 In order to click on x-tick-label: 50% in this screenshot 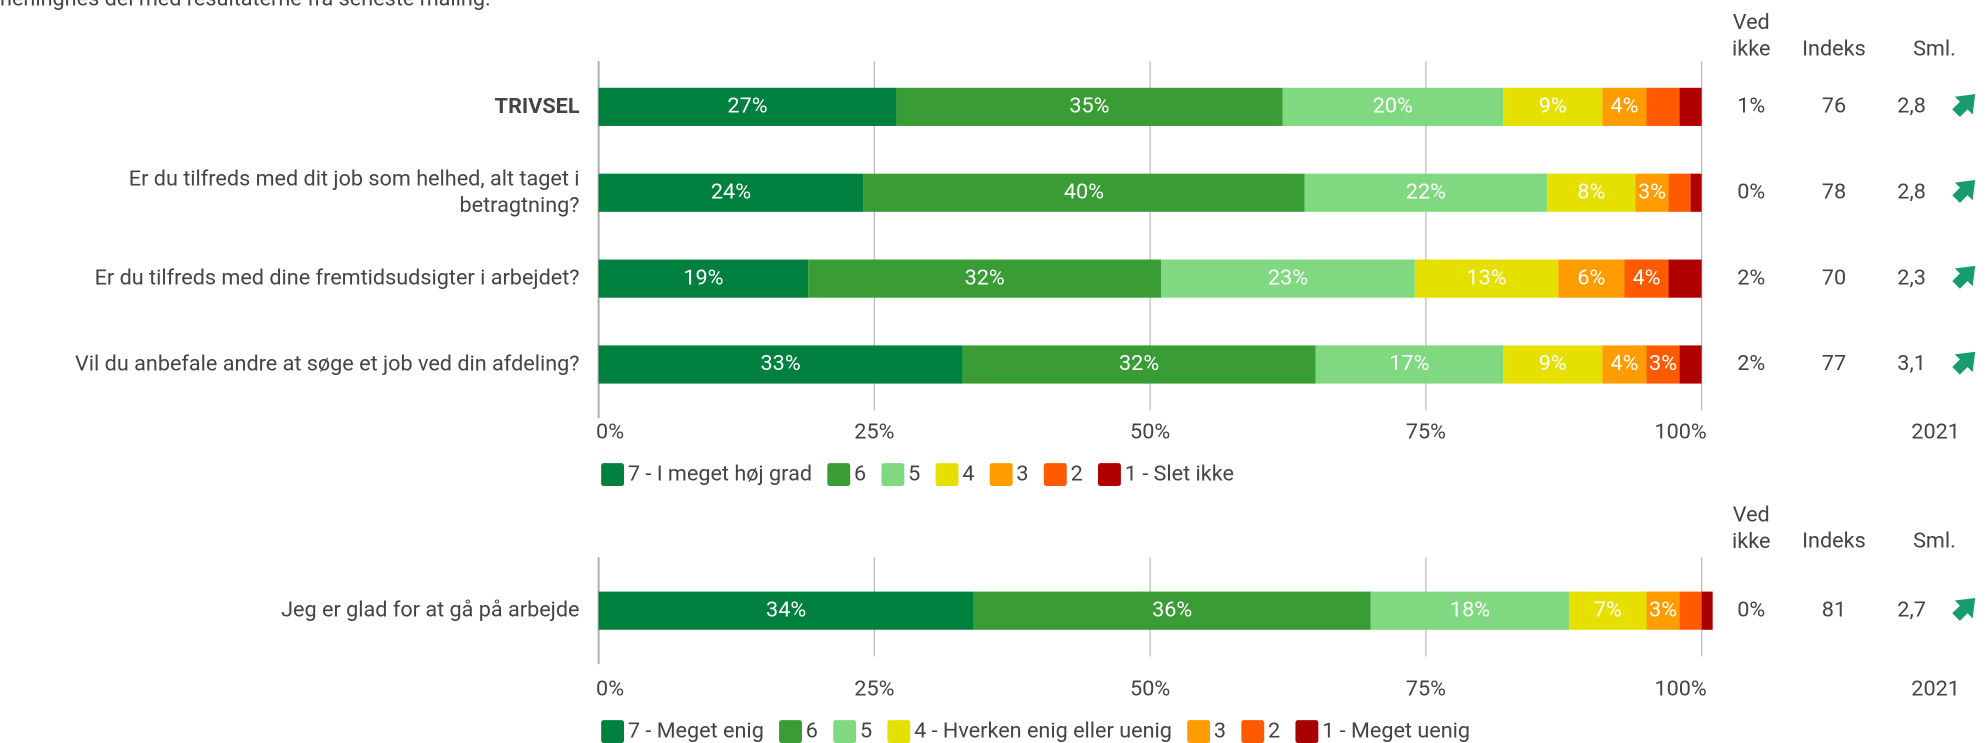, I will do `click(1150, 688)`.